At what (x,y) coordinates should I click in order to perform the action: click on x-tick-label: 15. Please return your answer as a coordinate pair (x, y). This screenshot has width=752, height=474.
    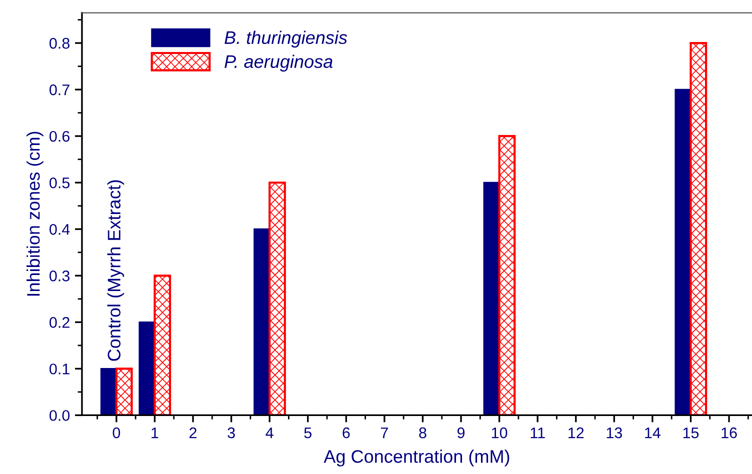
    Looking at the image, I should click on (691, 433).